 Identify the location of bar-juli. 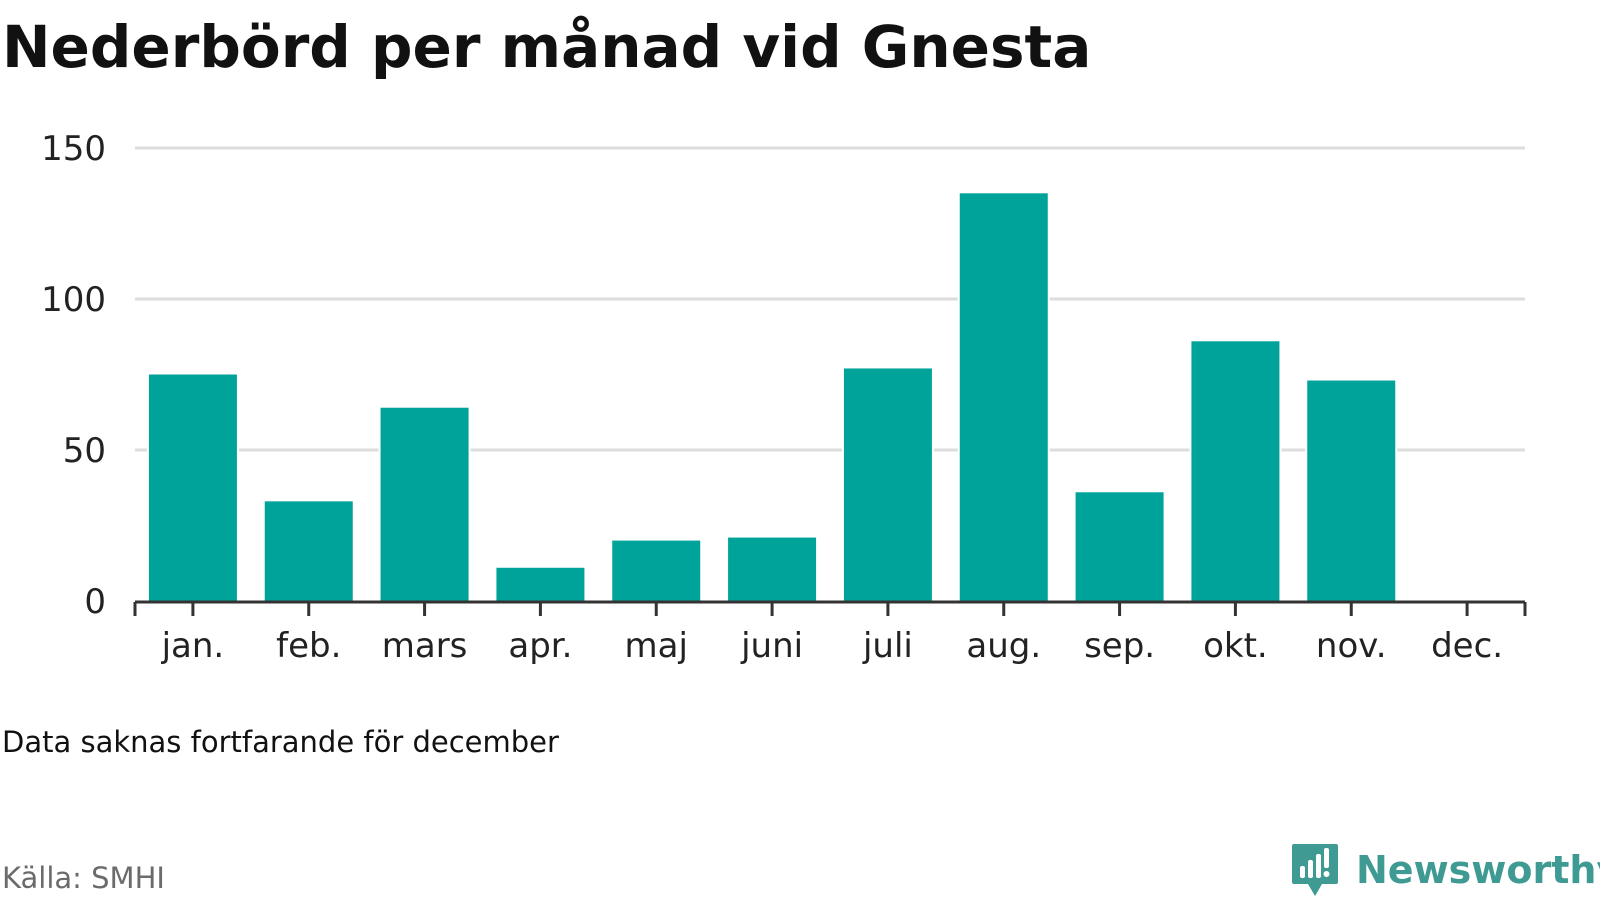
(887, 484).